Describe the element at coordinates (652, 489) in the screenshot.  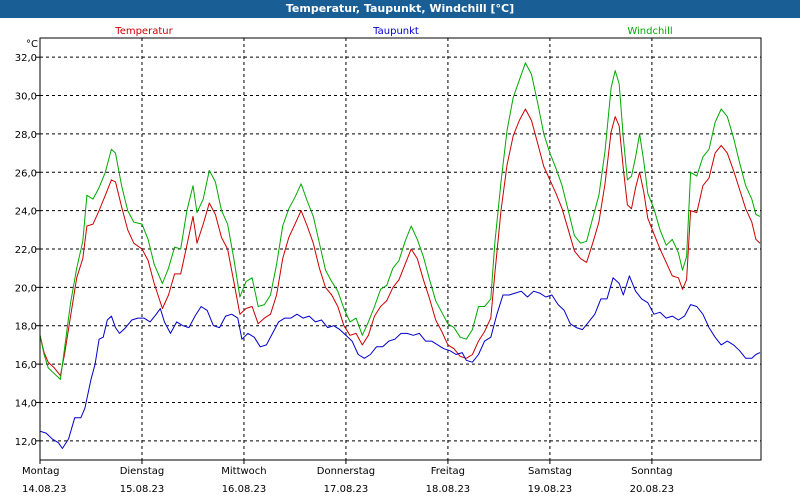
I see `x-tick-label-date: 20.08.23` at that location.